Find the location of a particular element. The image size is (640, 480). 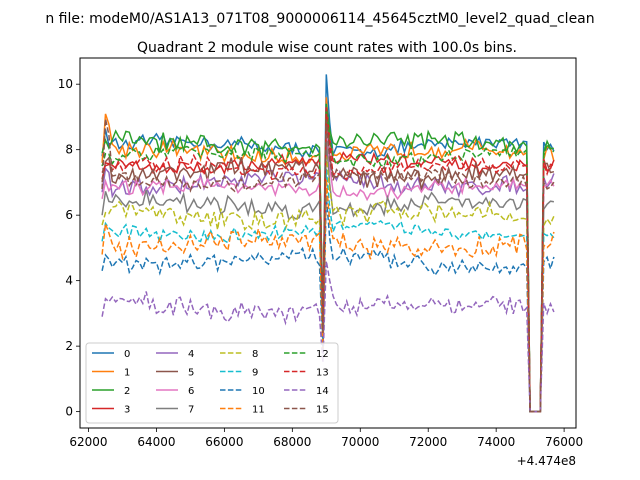

legend-label: 3 is located at coordinates (127, 410).